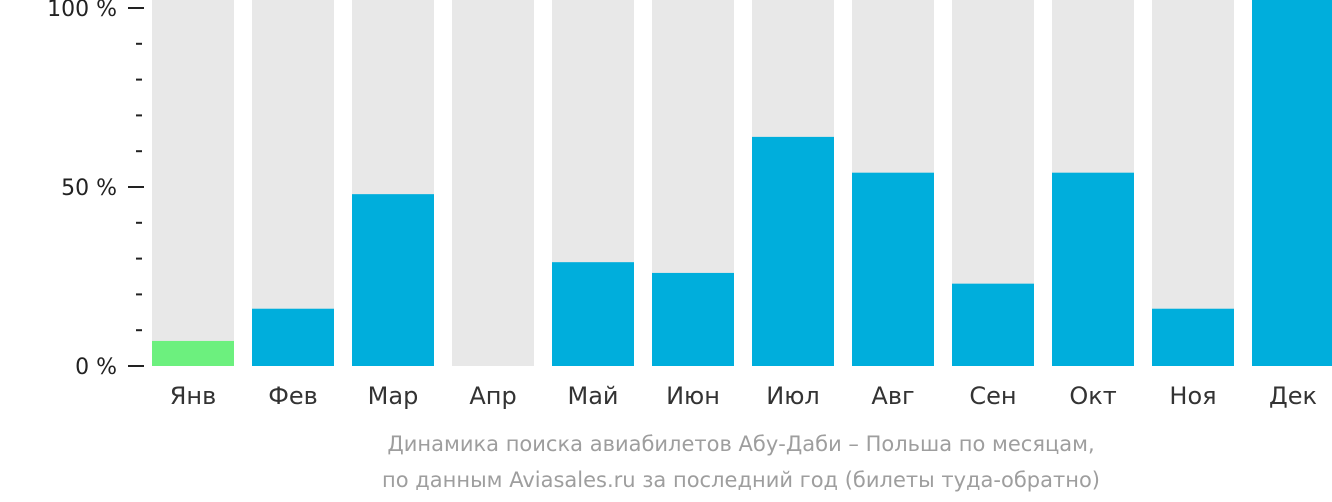 Image resolution: width=1332 pixels, height=502 pixels. Describe the element at coordinates (793, 251) in the screenshot. I see `bar-Июл` at that location.